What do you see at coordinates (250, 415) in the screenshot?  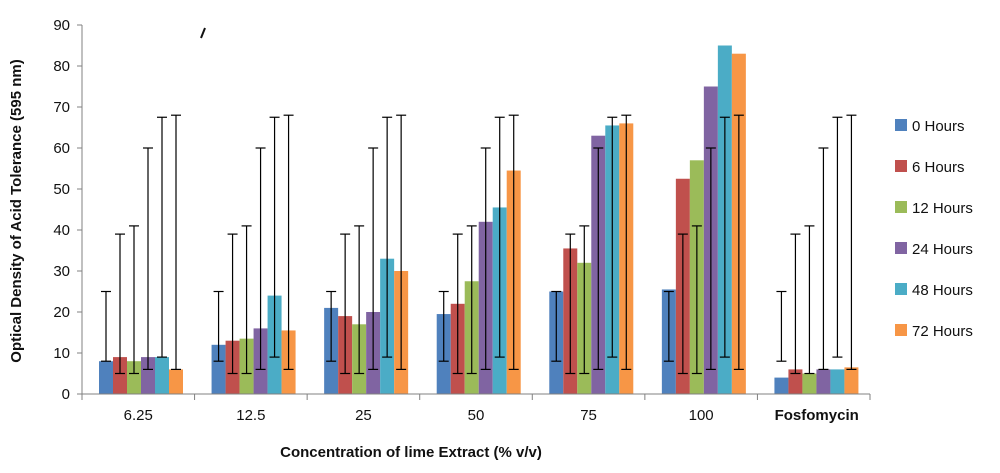 I see `x-tick-label: 12.5` at bounding box center [250, 415].